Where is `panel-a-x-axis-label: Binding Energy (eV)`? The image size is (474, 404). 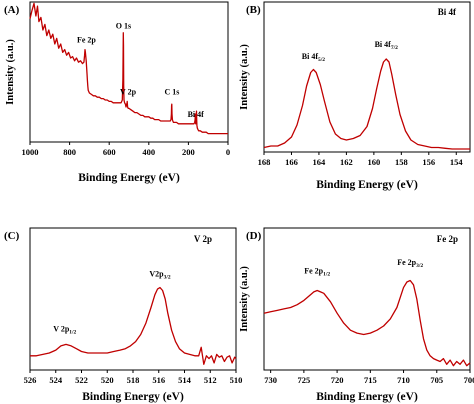
panel-a-x-axis-label: Binding Energy (eV) is located at coordinates (129, 178).